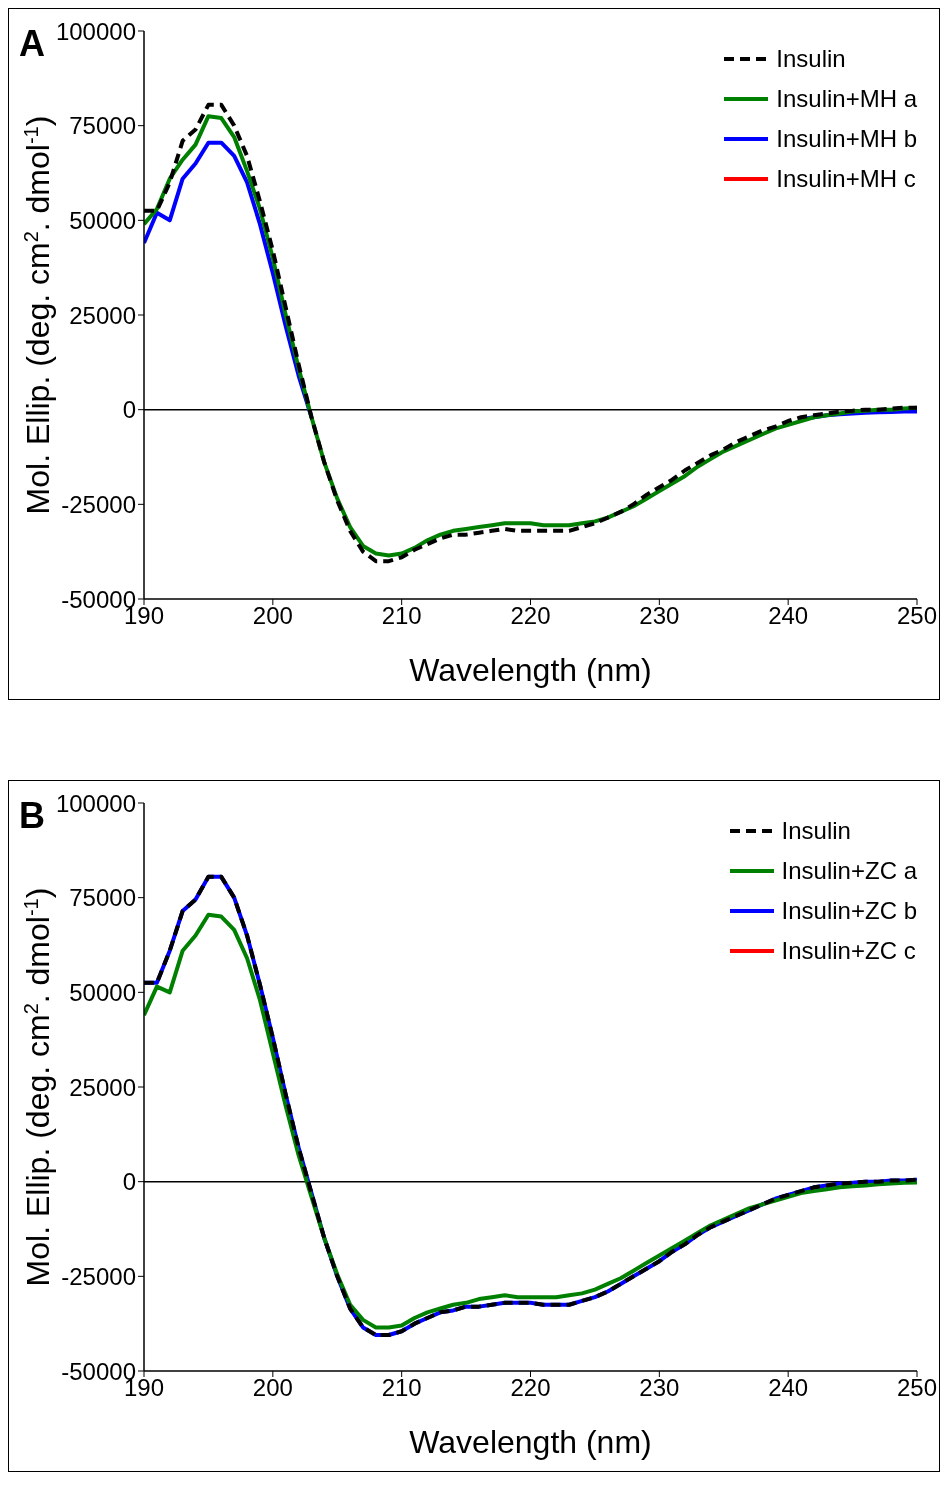 Image resolution: width=952 pixels, height=1506 pixels. What do you see at coordinates (849, 871) in the screenshot?
I see `legend-label: Insulin+ZC a` at bounding box center [849, 871].